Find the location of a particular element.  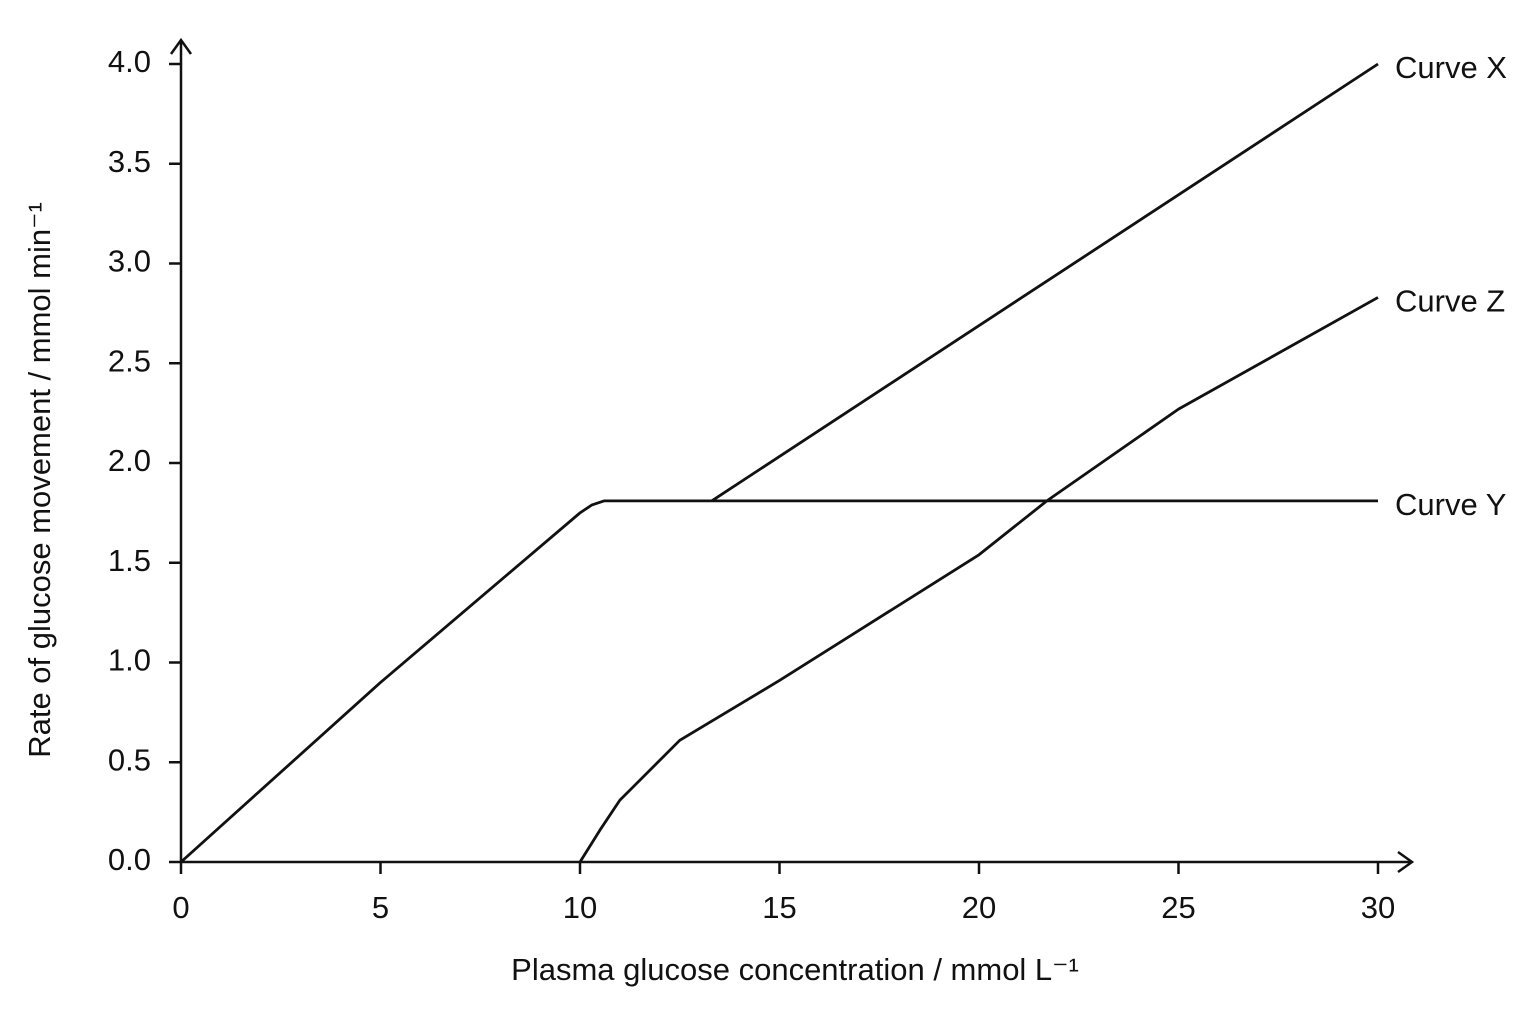

y-tick-label: 3.0 is located at coordinates (129, 261).